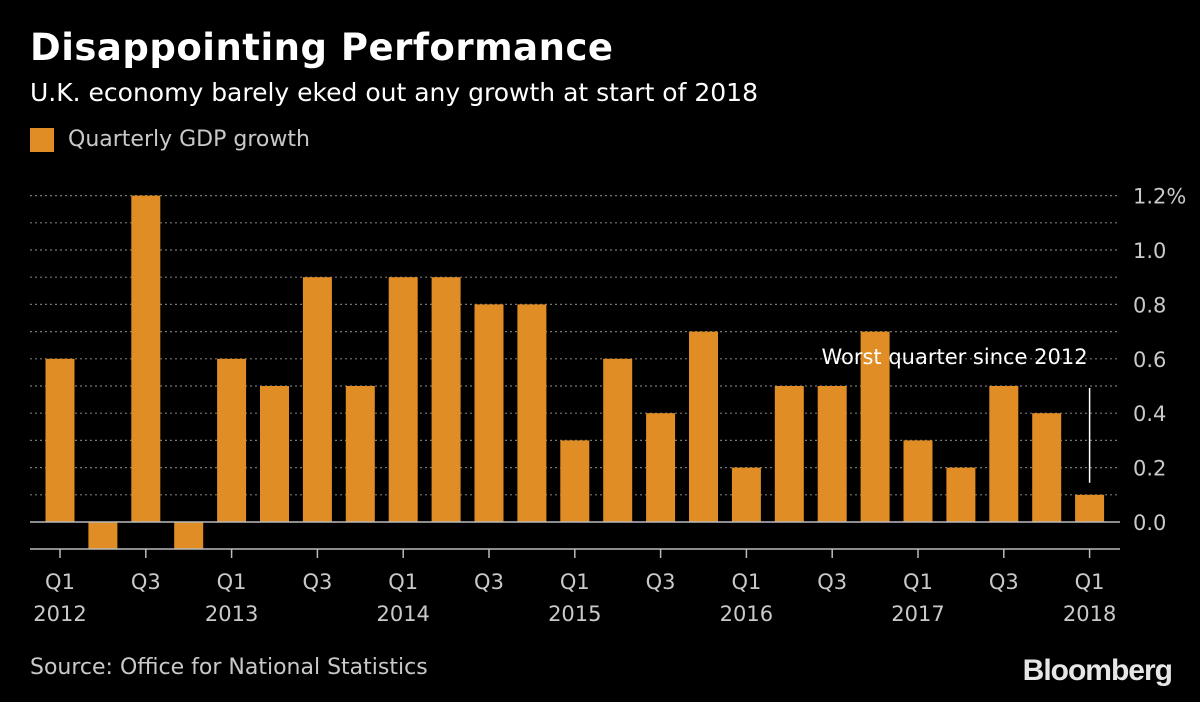  I want to click on x-tick-label-year: 2015, so click(574, 614).